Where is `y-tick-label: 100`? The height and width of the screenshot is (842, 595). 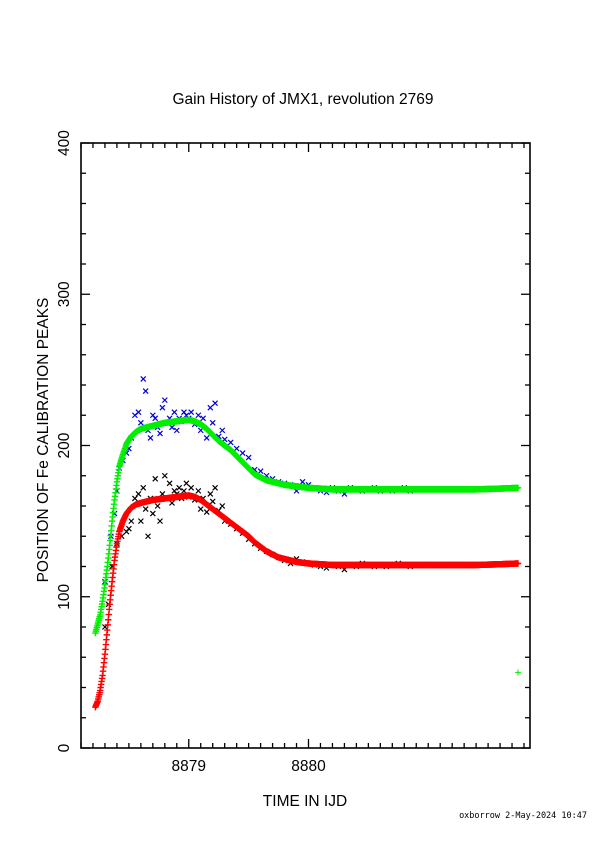 y-tick-label: 100 is located at coordinates (64, 596).